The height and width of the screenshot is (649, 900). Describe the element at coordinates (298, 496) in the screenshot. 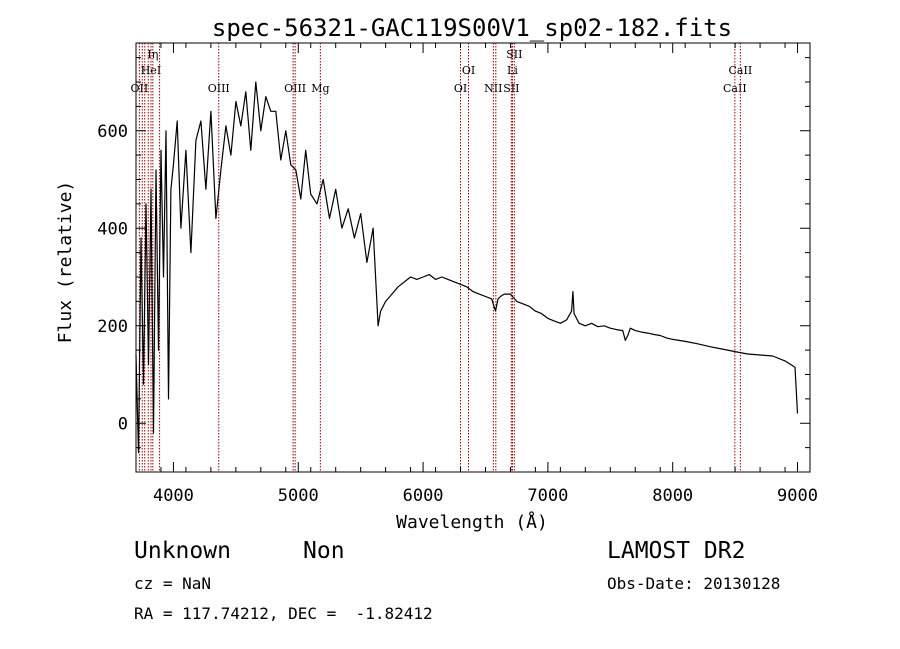

I see `x-tick-label: 5000` at that location.